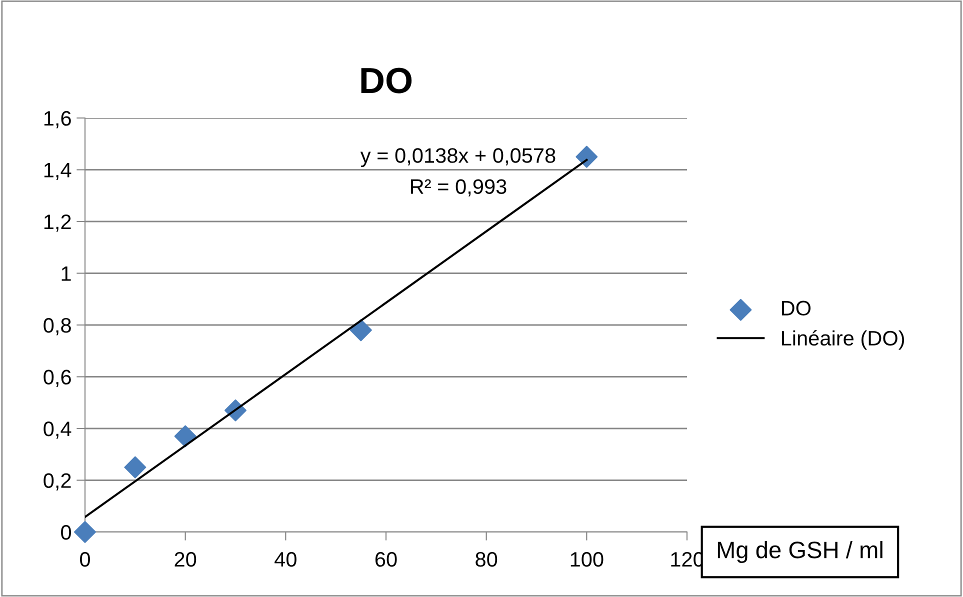 The height and width of the screenshot is (597, 963). What do you see at coordinates (58, 430) in the screenshot?
I see `y-tick-label: 0,4` at bounding box center [58, 430].